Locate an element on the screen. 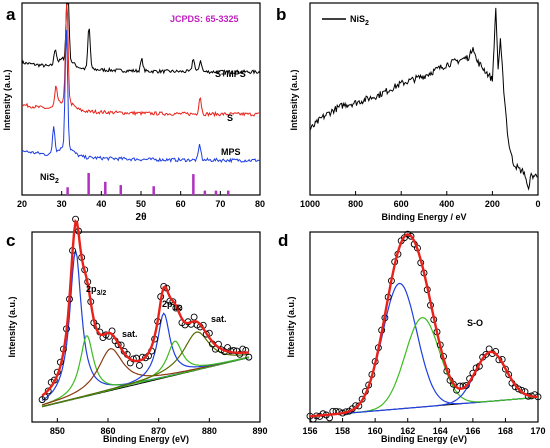 The height and width of the screenshot is (448, 550). peak-label-2p3-2: 2p3/2 is located at coordinates (96, 290).